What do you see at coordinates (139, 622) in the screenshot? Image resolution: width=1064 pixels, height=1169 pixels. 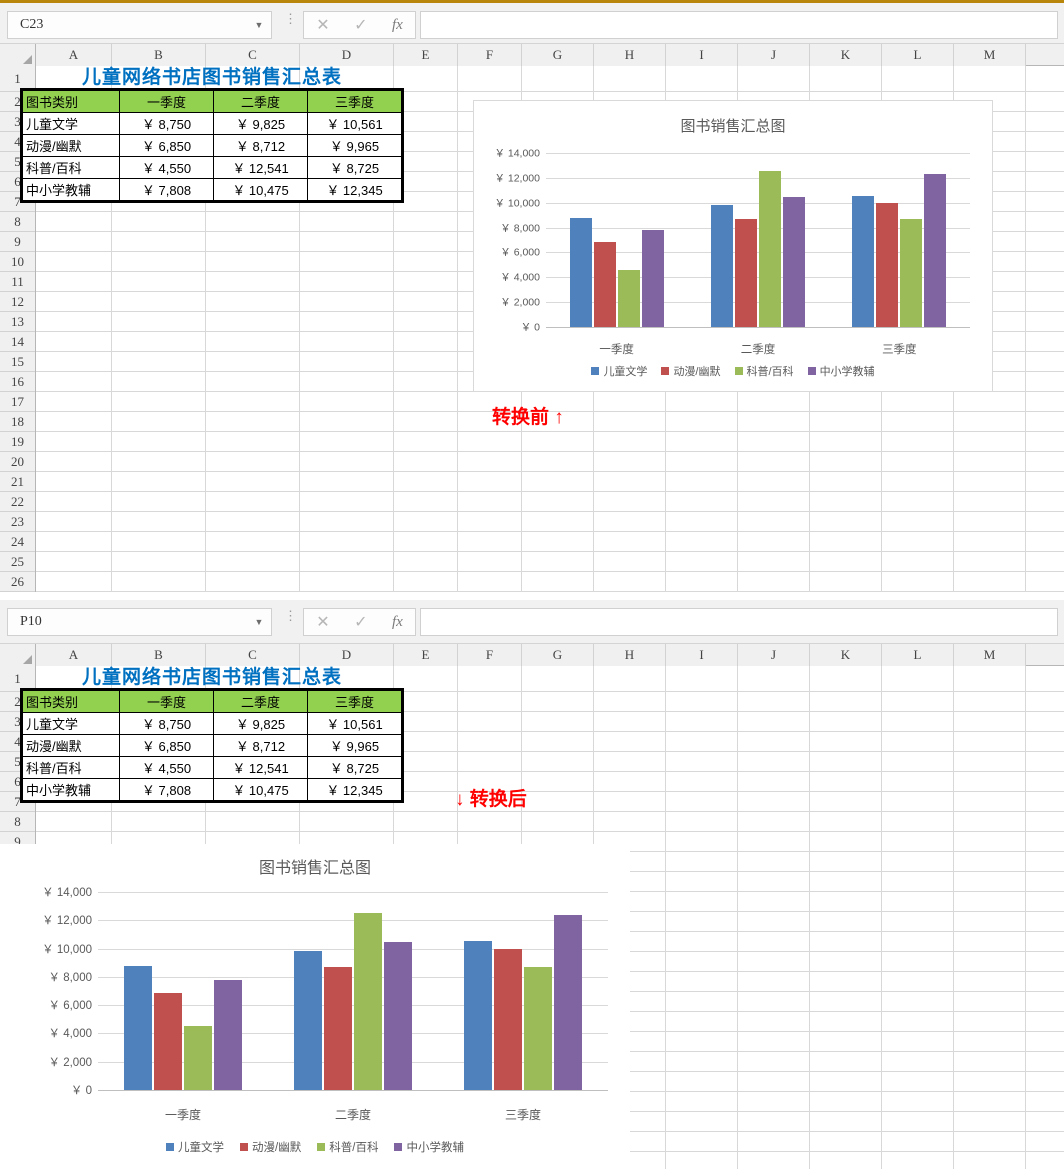 I see `name-box-2: P10 ▼` at bounding box center [139, 622].